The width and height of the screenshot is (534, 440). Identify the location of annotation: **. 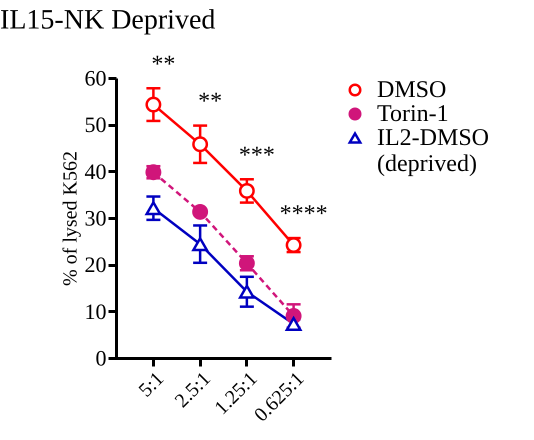
(210, 101).